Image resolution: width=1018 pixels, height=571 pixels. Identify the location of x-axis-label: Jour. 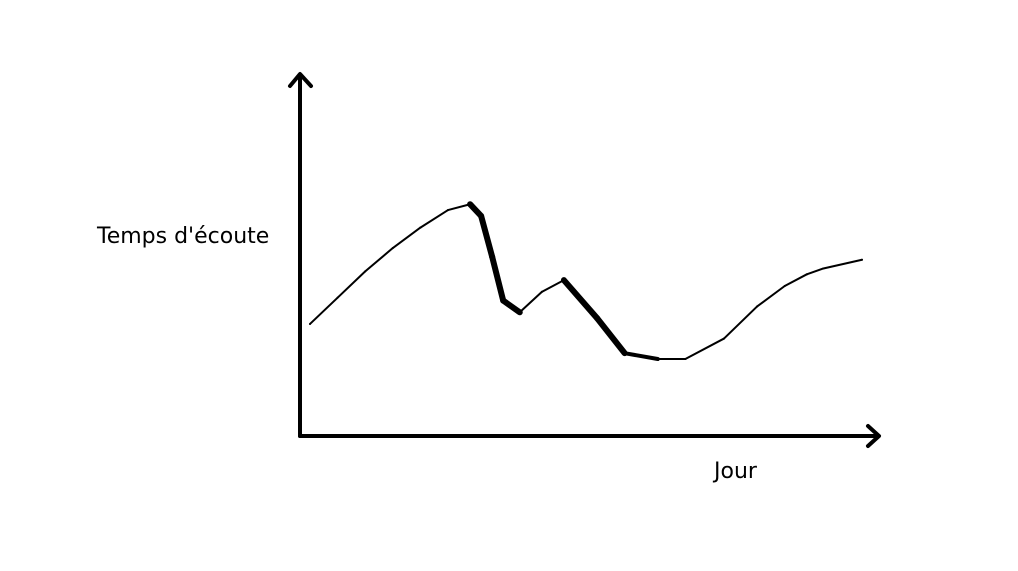
(735, 471).